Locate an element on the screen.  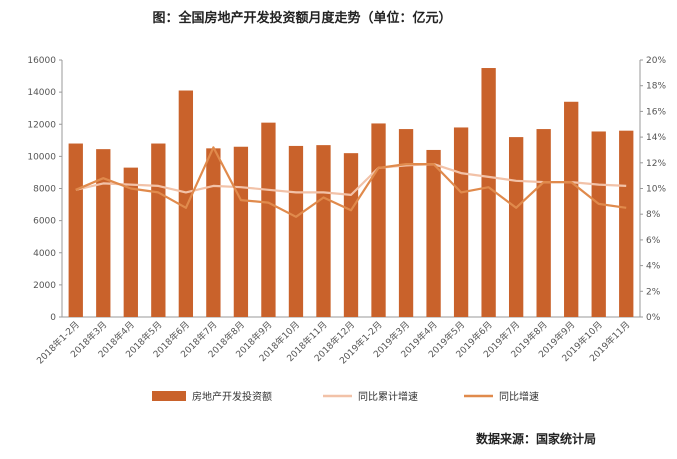
y-left-tick-label: 8000 is located at coordinates (44, 190).